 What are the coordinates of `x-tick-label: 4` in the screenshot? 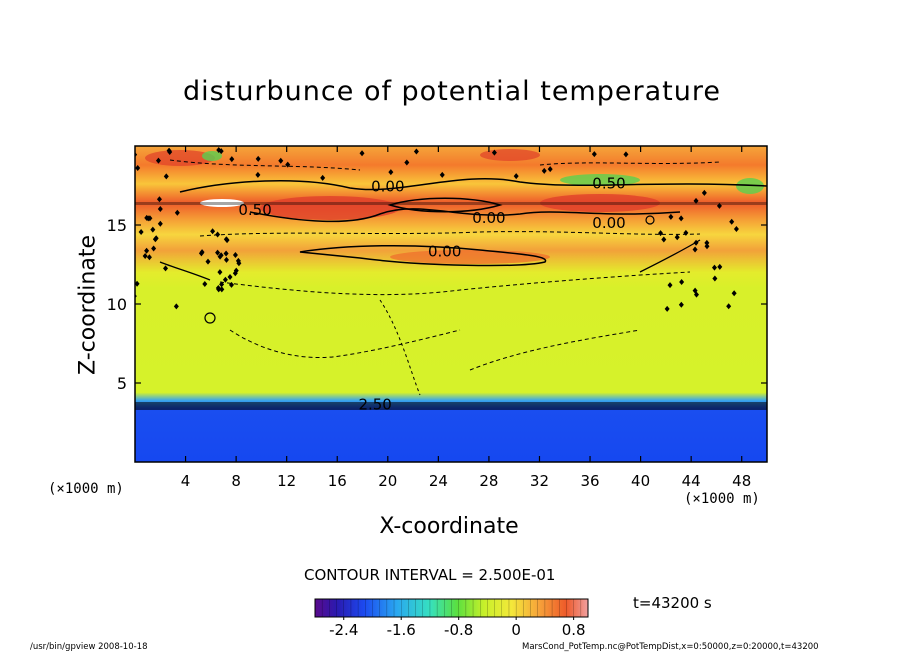 It's located at (186, 481).